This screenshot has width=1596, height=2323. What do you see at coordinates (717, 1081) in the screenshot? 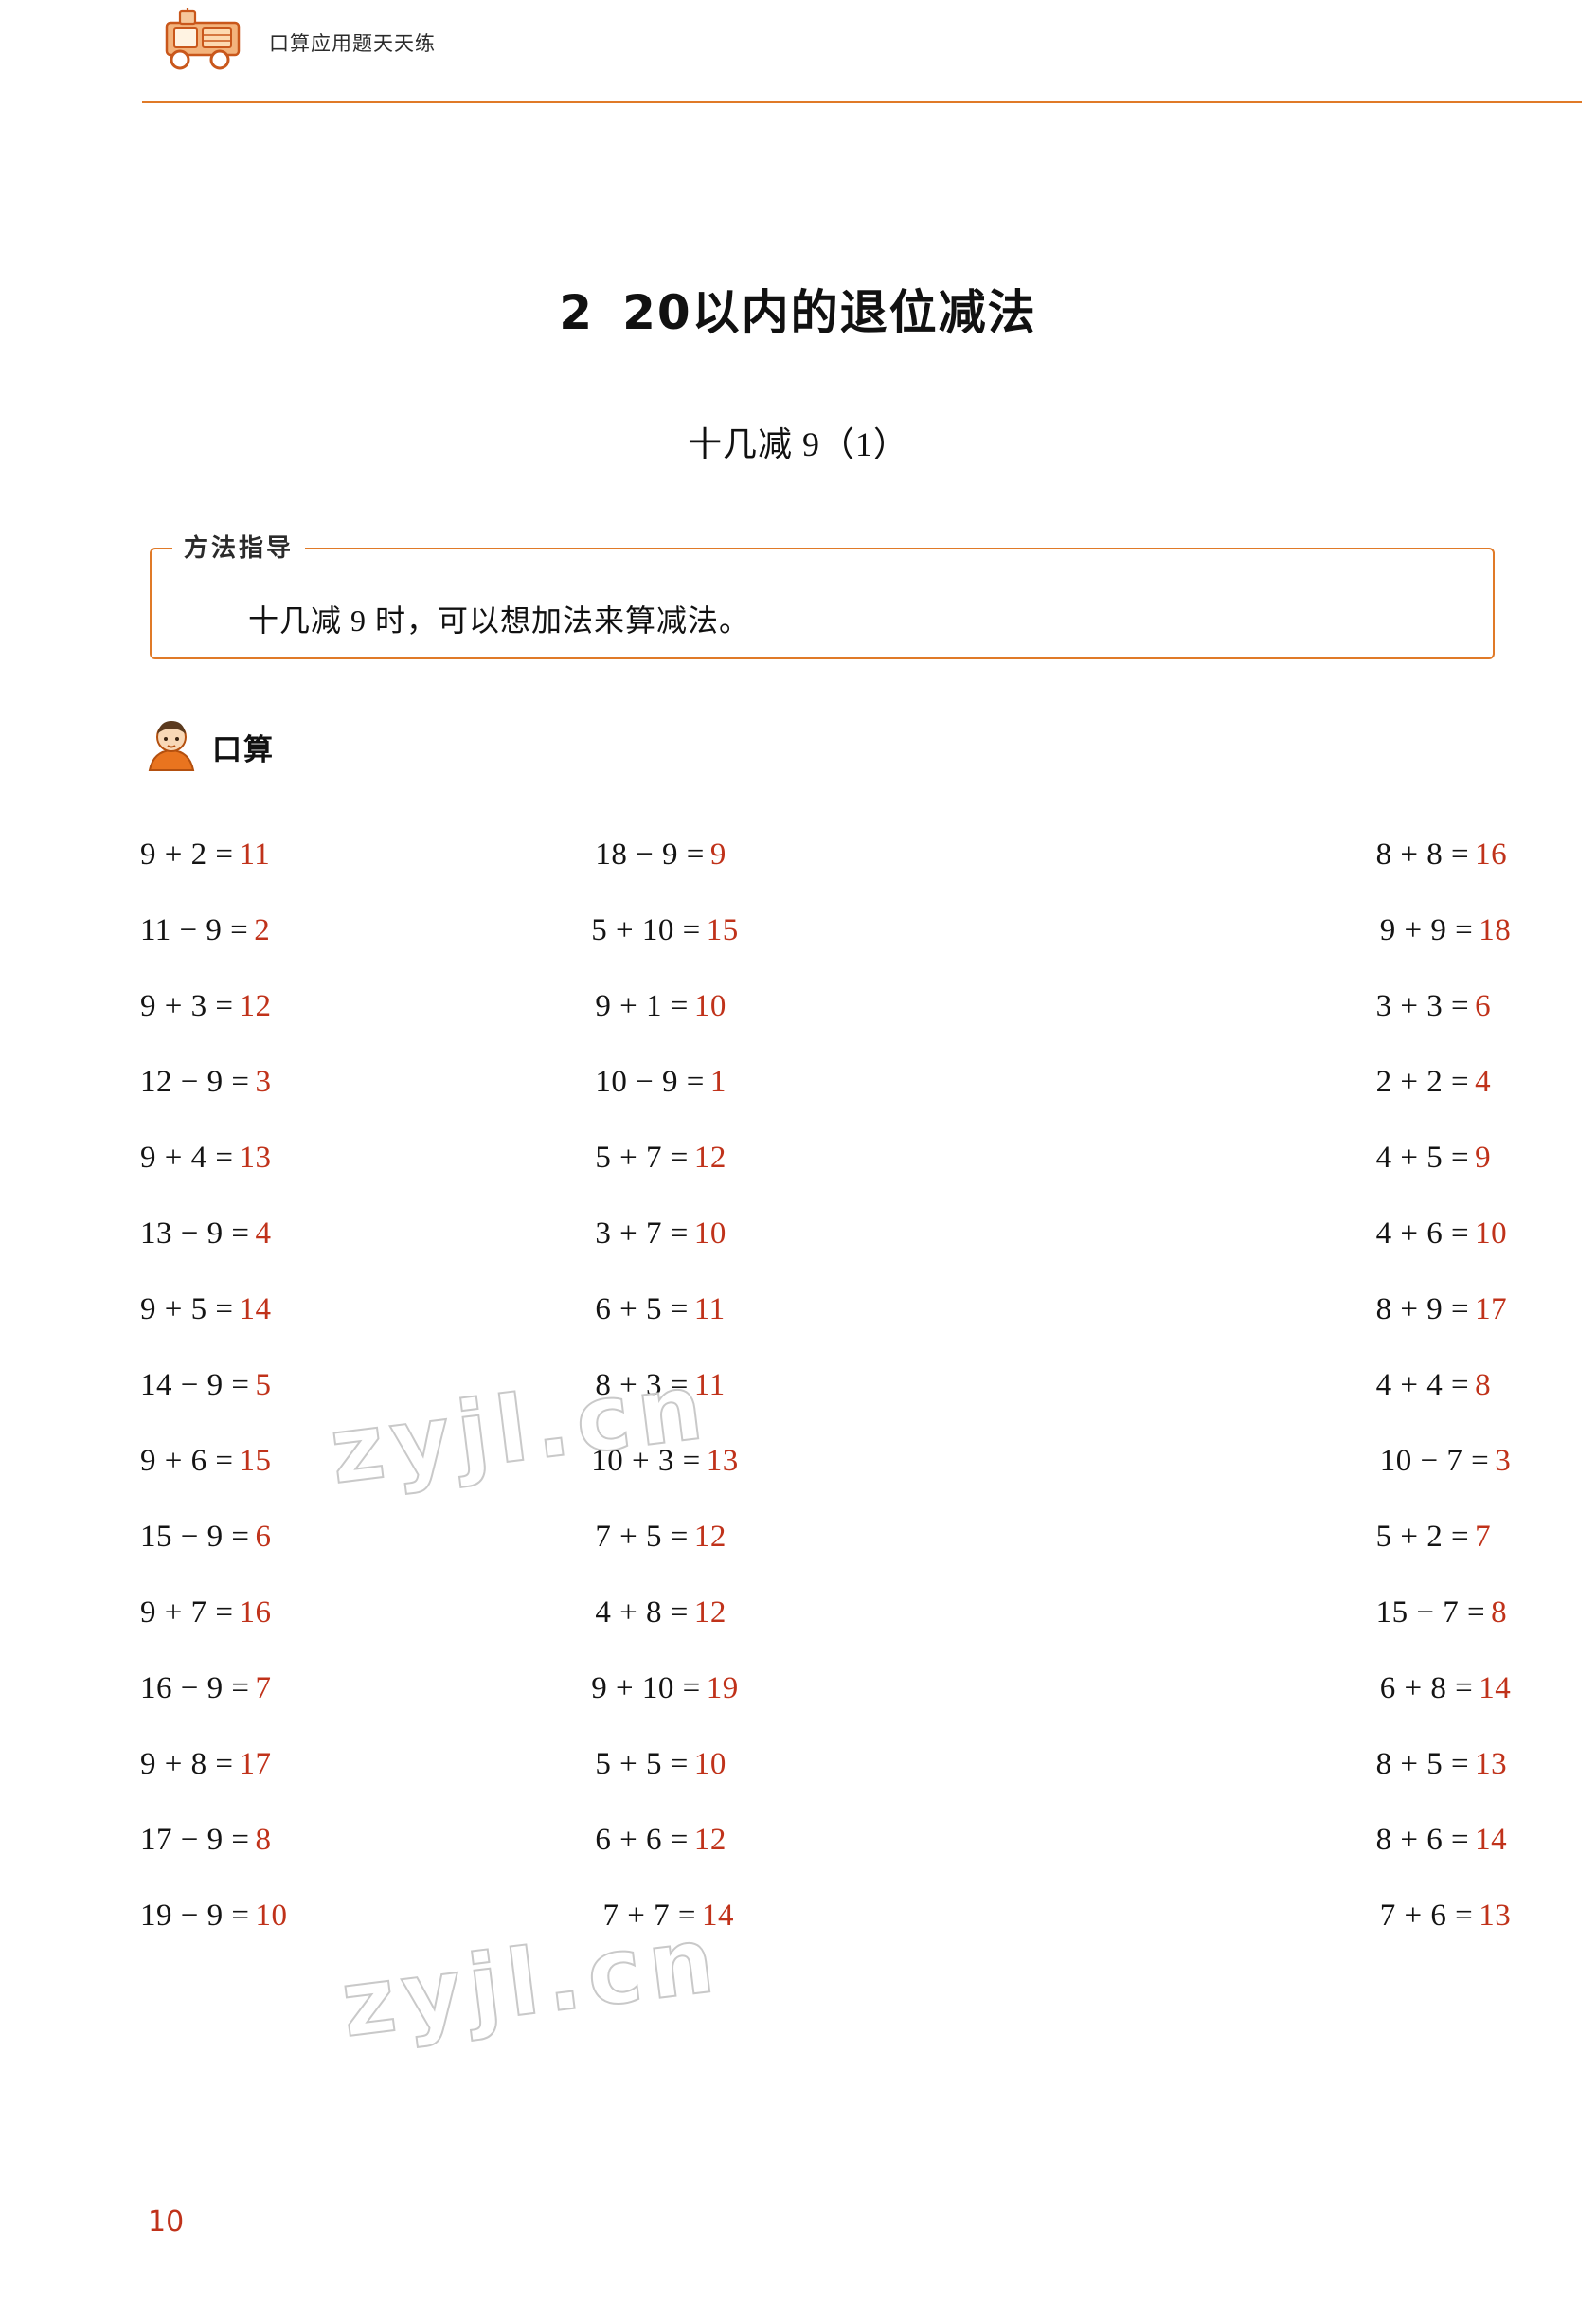
I see `problem-answer: 1` at bounding box center [717, 1081].